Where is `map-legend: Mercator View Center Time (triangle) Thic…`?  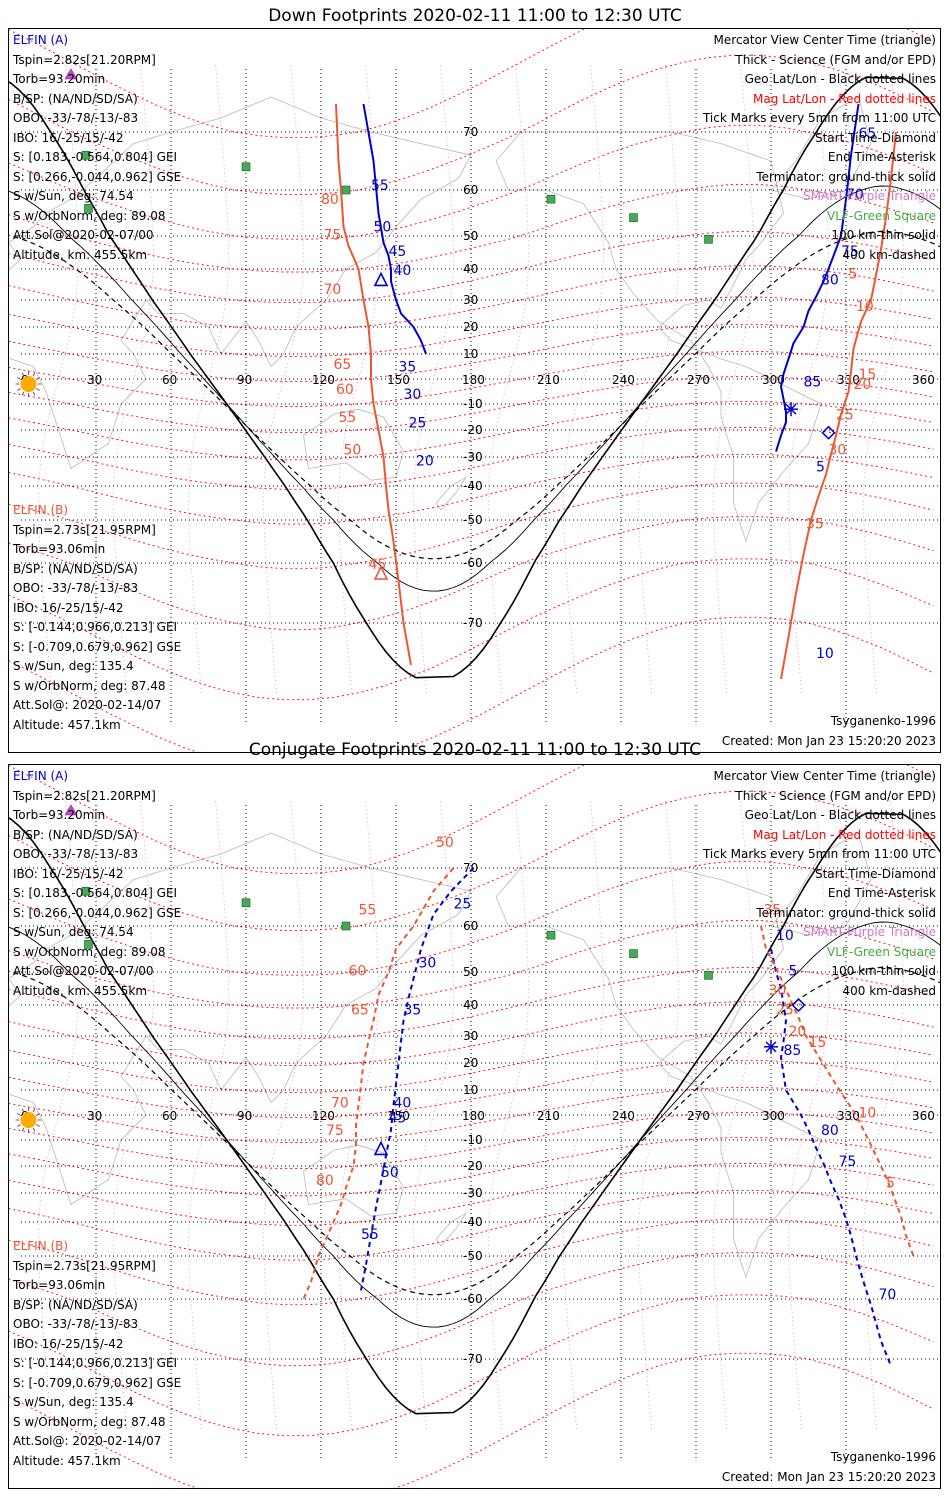
map-legend: Mercator View Center Time (triangle) Thic… is located at coordinates (819, 148).